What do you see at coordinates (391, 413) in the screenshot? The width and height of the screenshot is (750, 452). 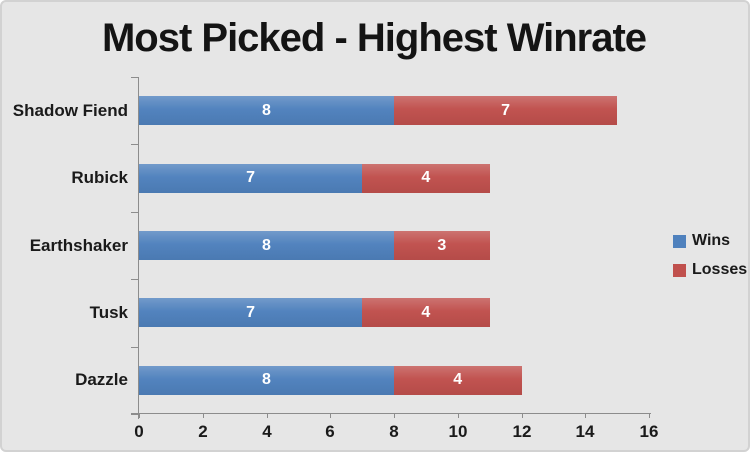 I see `x-axis-line` at bounding box center [391, 413].